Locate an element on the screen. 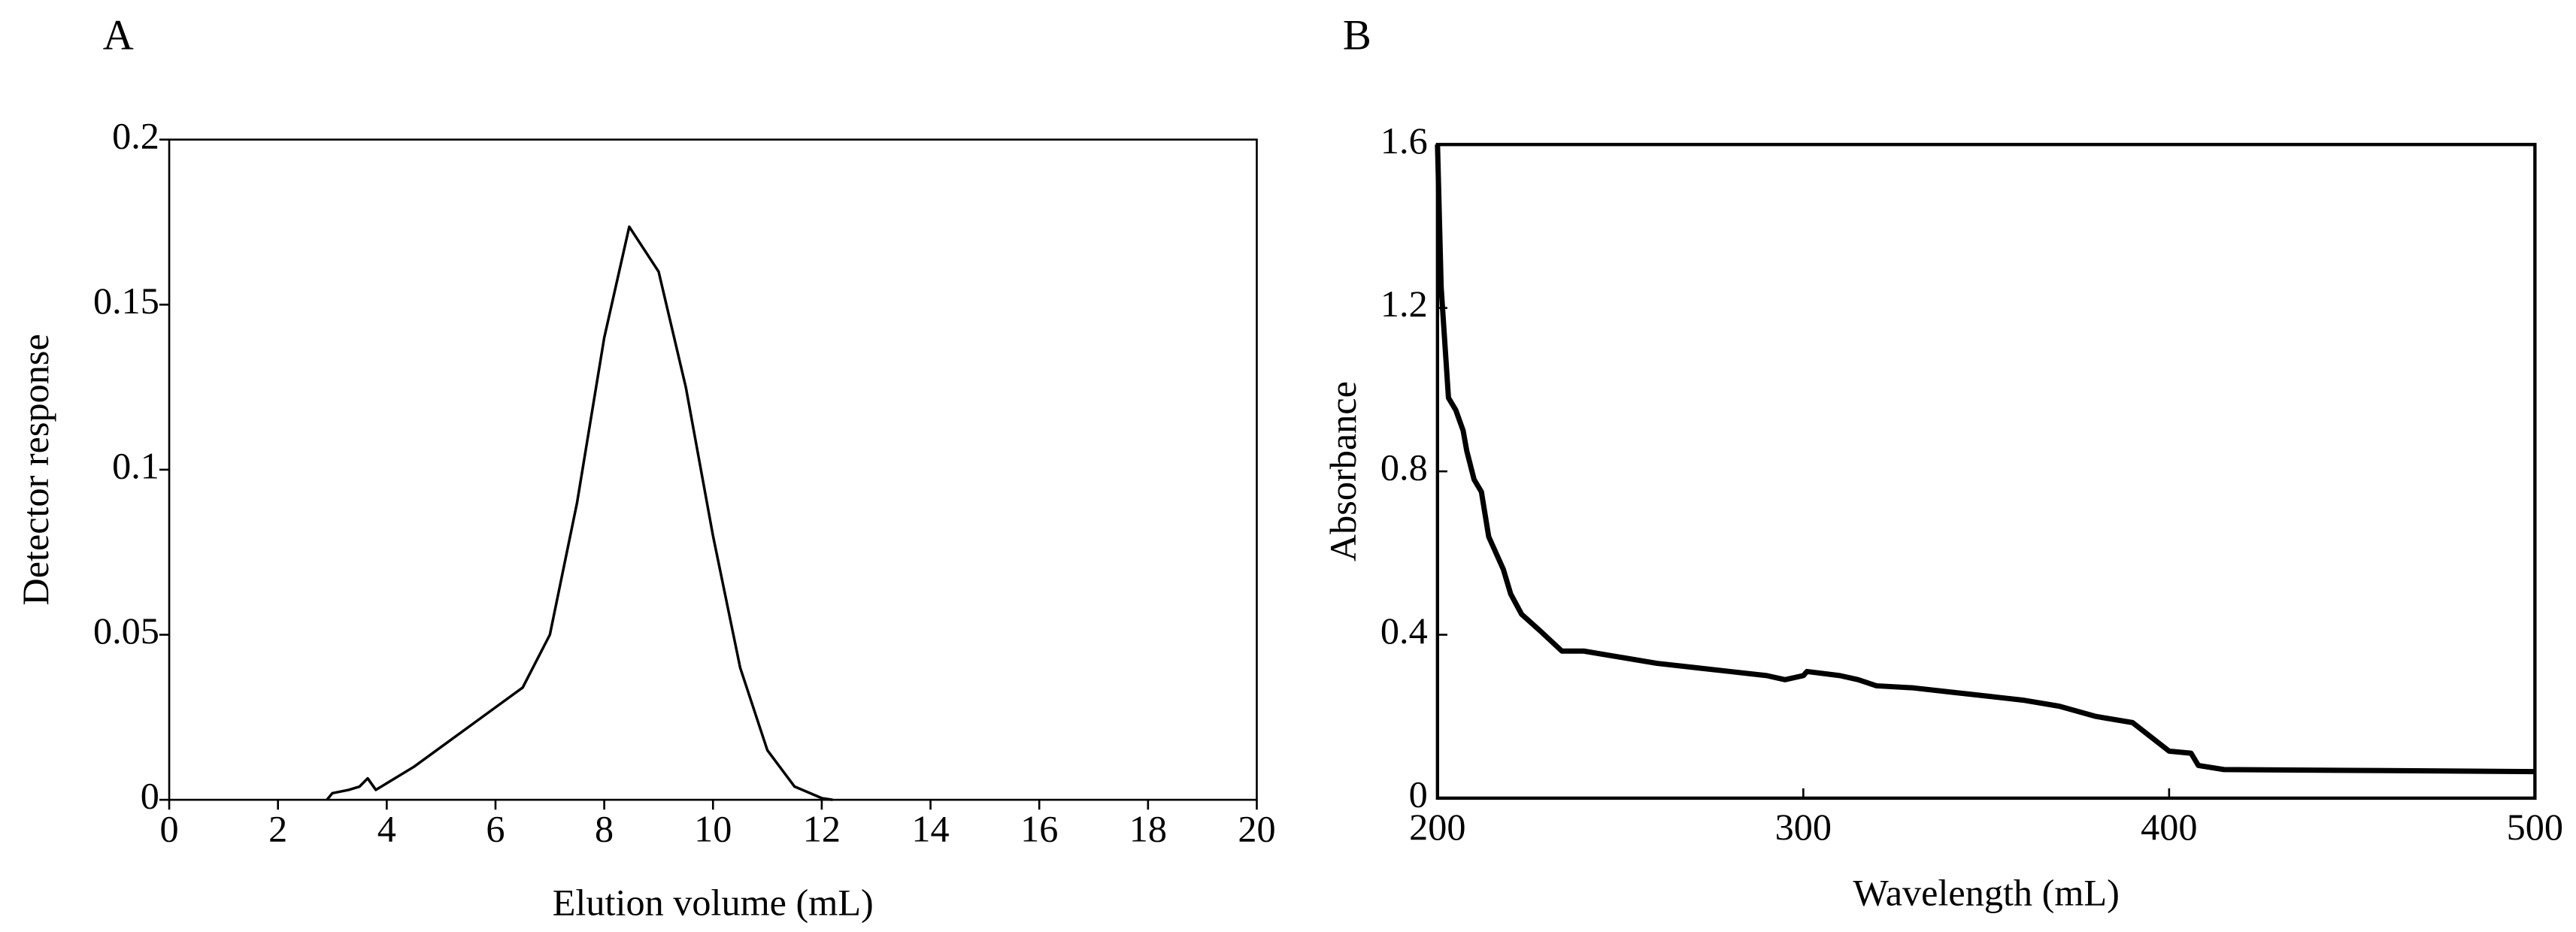  x-tick-label: 6 is located at coordinates (495, 828).